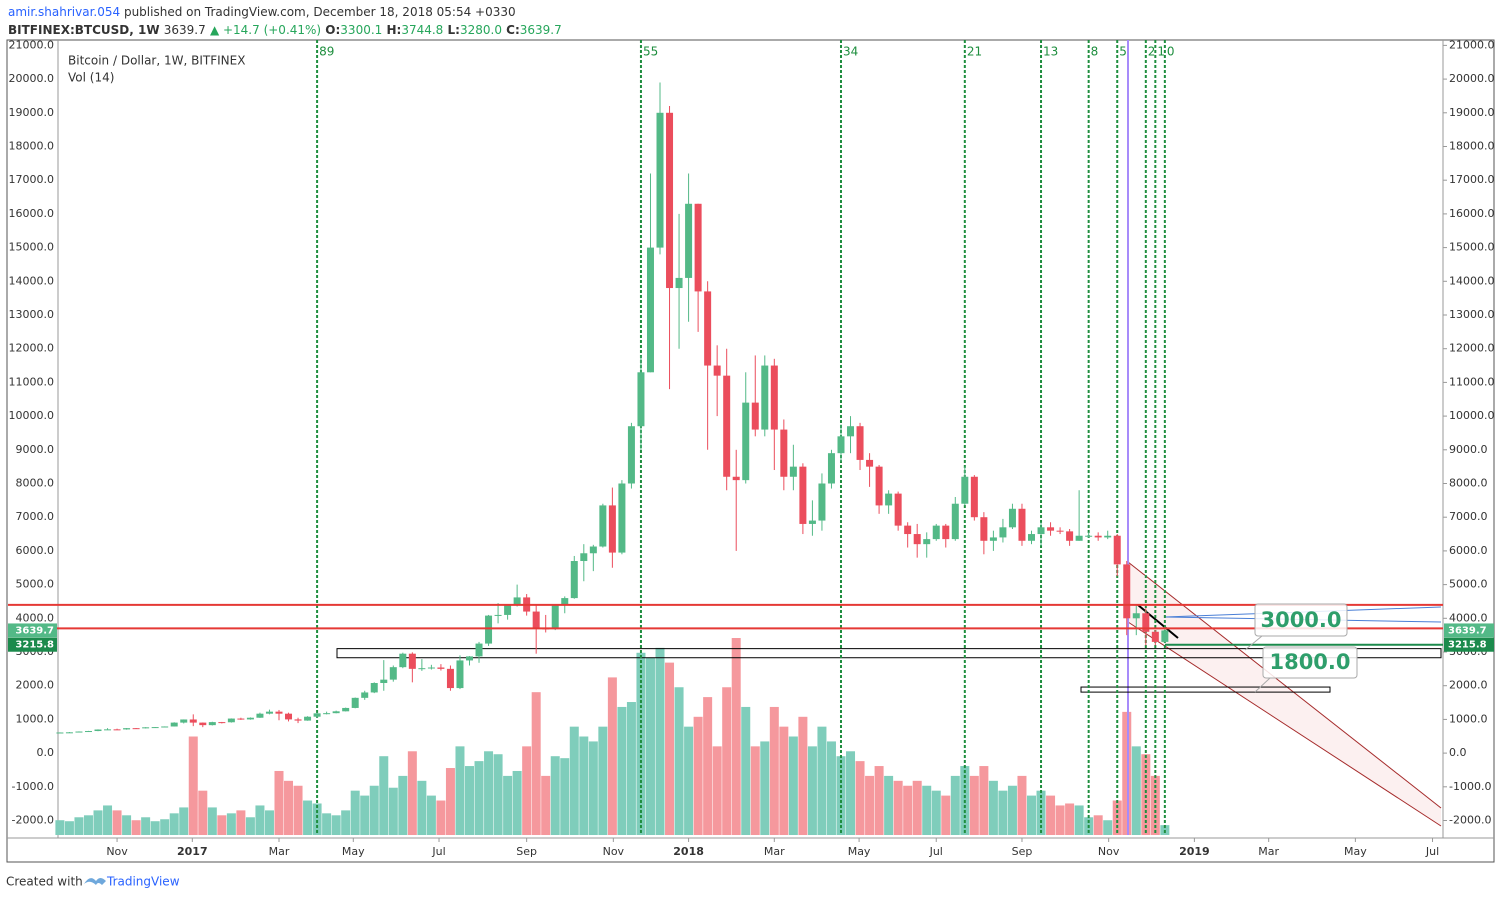 The image size is (1501, 899). Describe the element at coordinates (541, 30) in the screenshot. I see `ohlc-value: 3639.7` at that location.